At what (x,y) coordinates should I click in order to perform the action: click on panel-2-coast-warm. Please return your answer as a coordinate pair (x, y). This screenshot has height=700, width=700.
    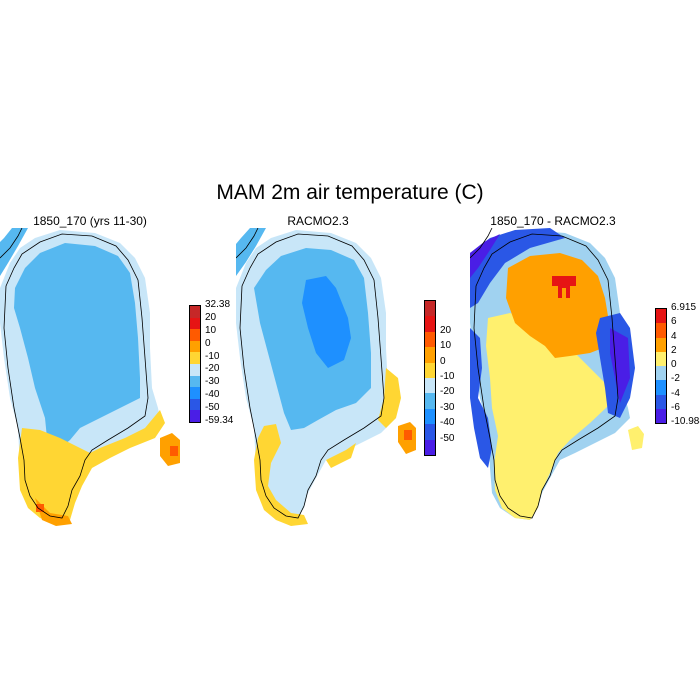
    Looking at the image, I should click on (281, 475).